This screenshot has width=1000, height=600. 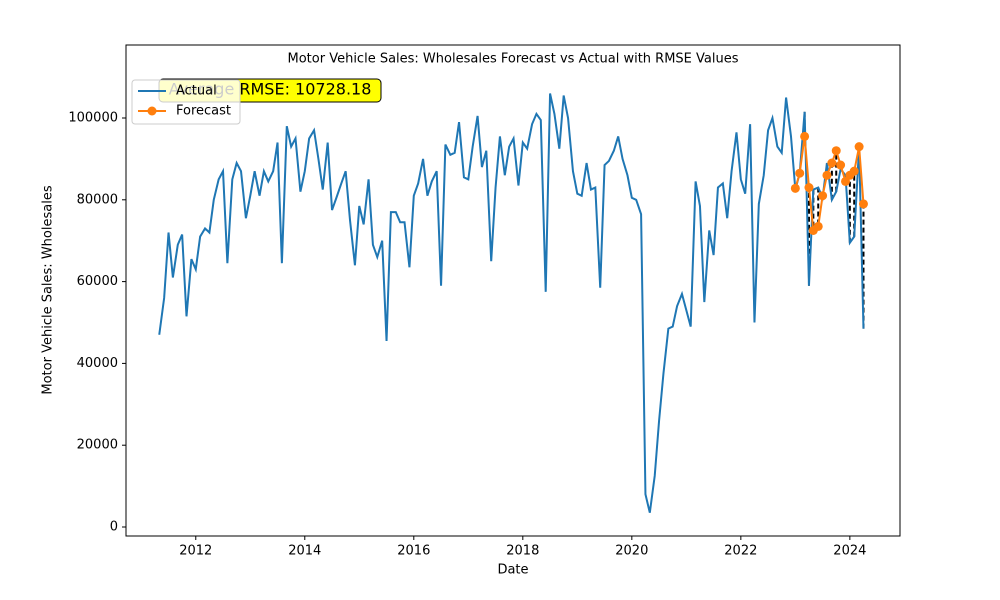 I want to click on x-tick-label: 2020, so click(x=631, y=551).